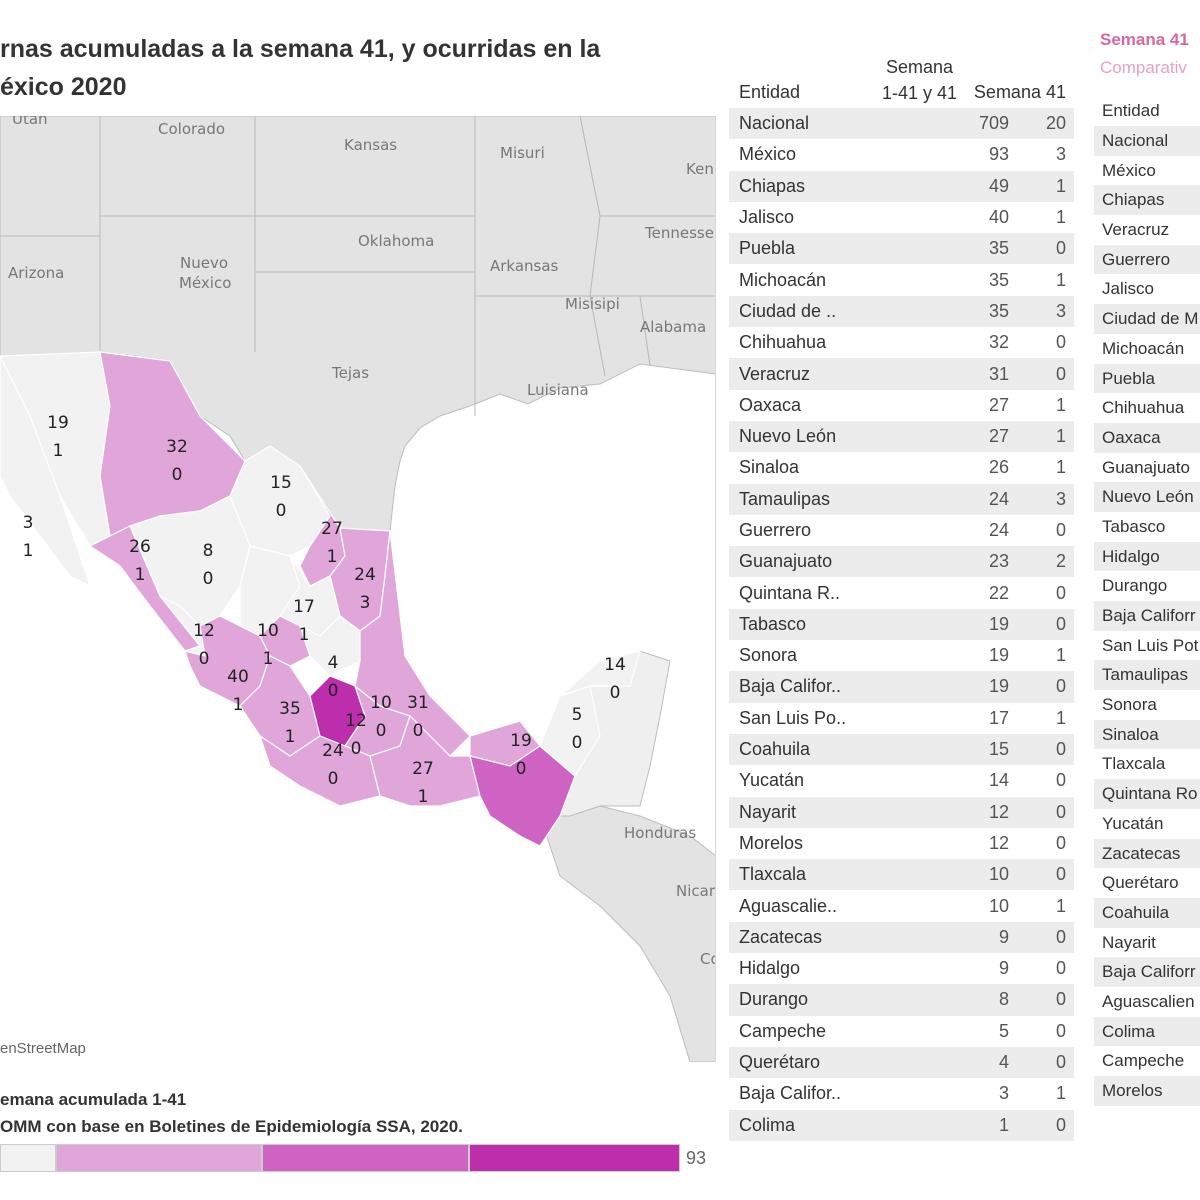 The image size is (1200, 1200). I want to click on table-row: Oaxaca 27 1, so click(901, 405).